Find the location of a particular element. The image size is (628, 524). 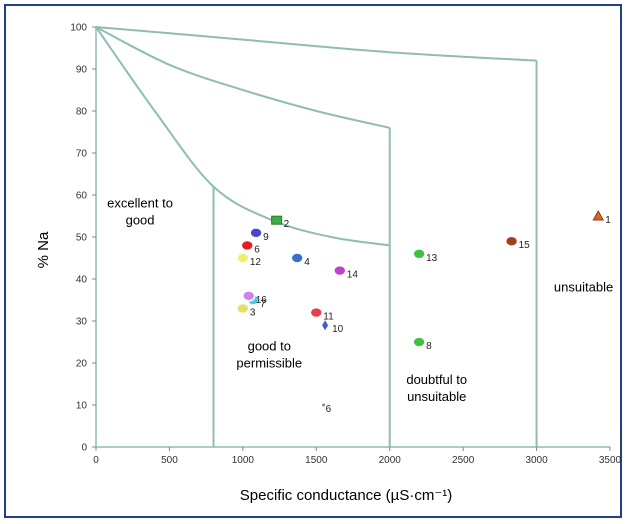

x-tick-label: 1000 is located at coordinates (243, 460).